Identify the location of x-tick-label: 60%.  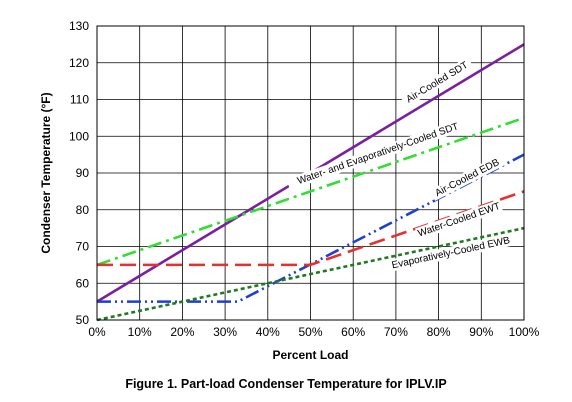
(353, 332).